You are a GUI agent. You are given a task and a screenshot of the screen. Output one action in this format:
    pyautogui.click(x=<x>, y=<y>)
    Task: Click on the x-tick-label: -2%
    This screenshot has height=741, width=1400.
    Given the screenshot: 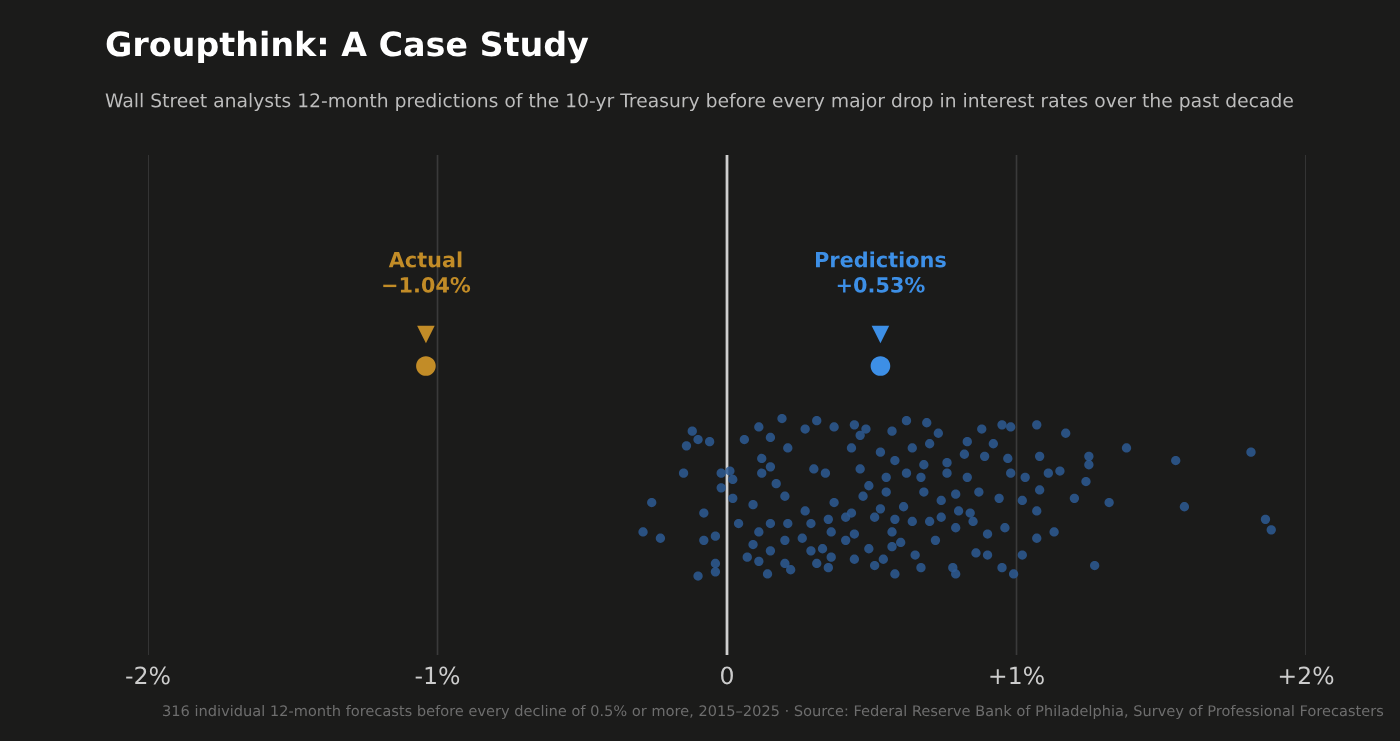 What is the action you would take?
    pyautogui.click(x=148, y=675)
    